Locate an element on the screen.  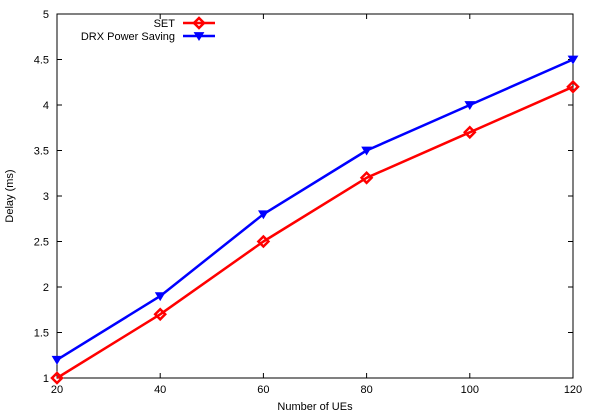
x-tick-label: 60 is located at coordinates (263, 390).